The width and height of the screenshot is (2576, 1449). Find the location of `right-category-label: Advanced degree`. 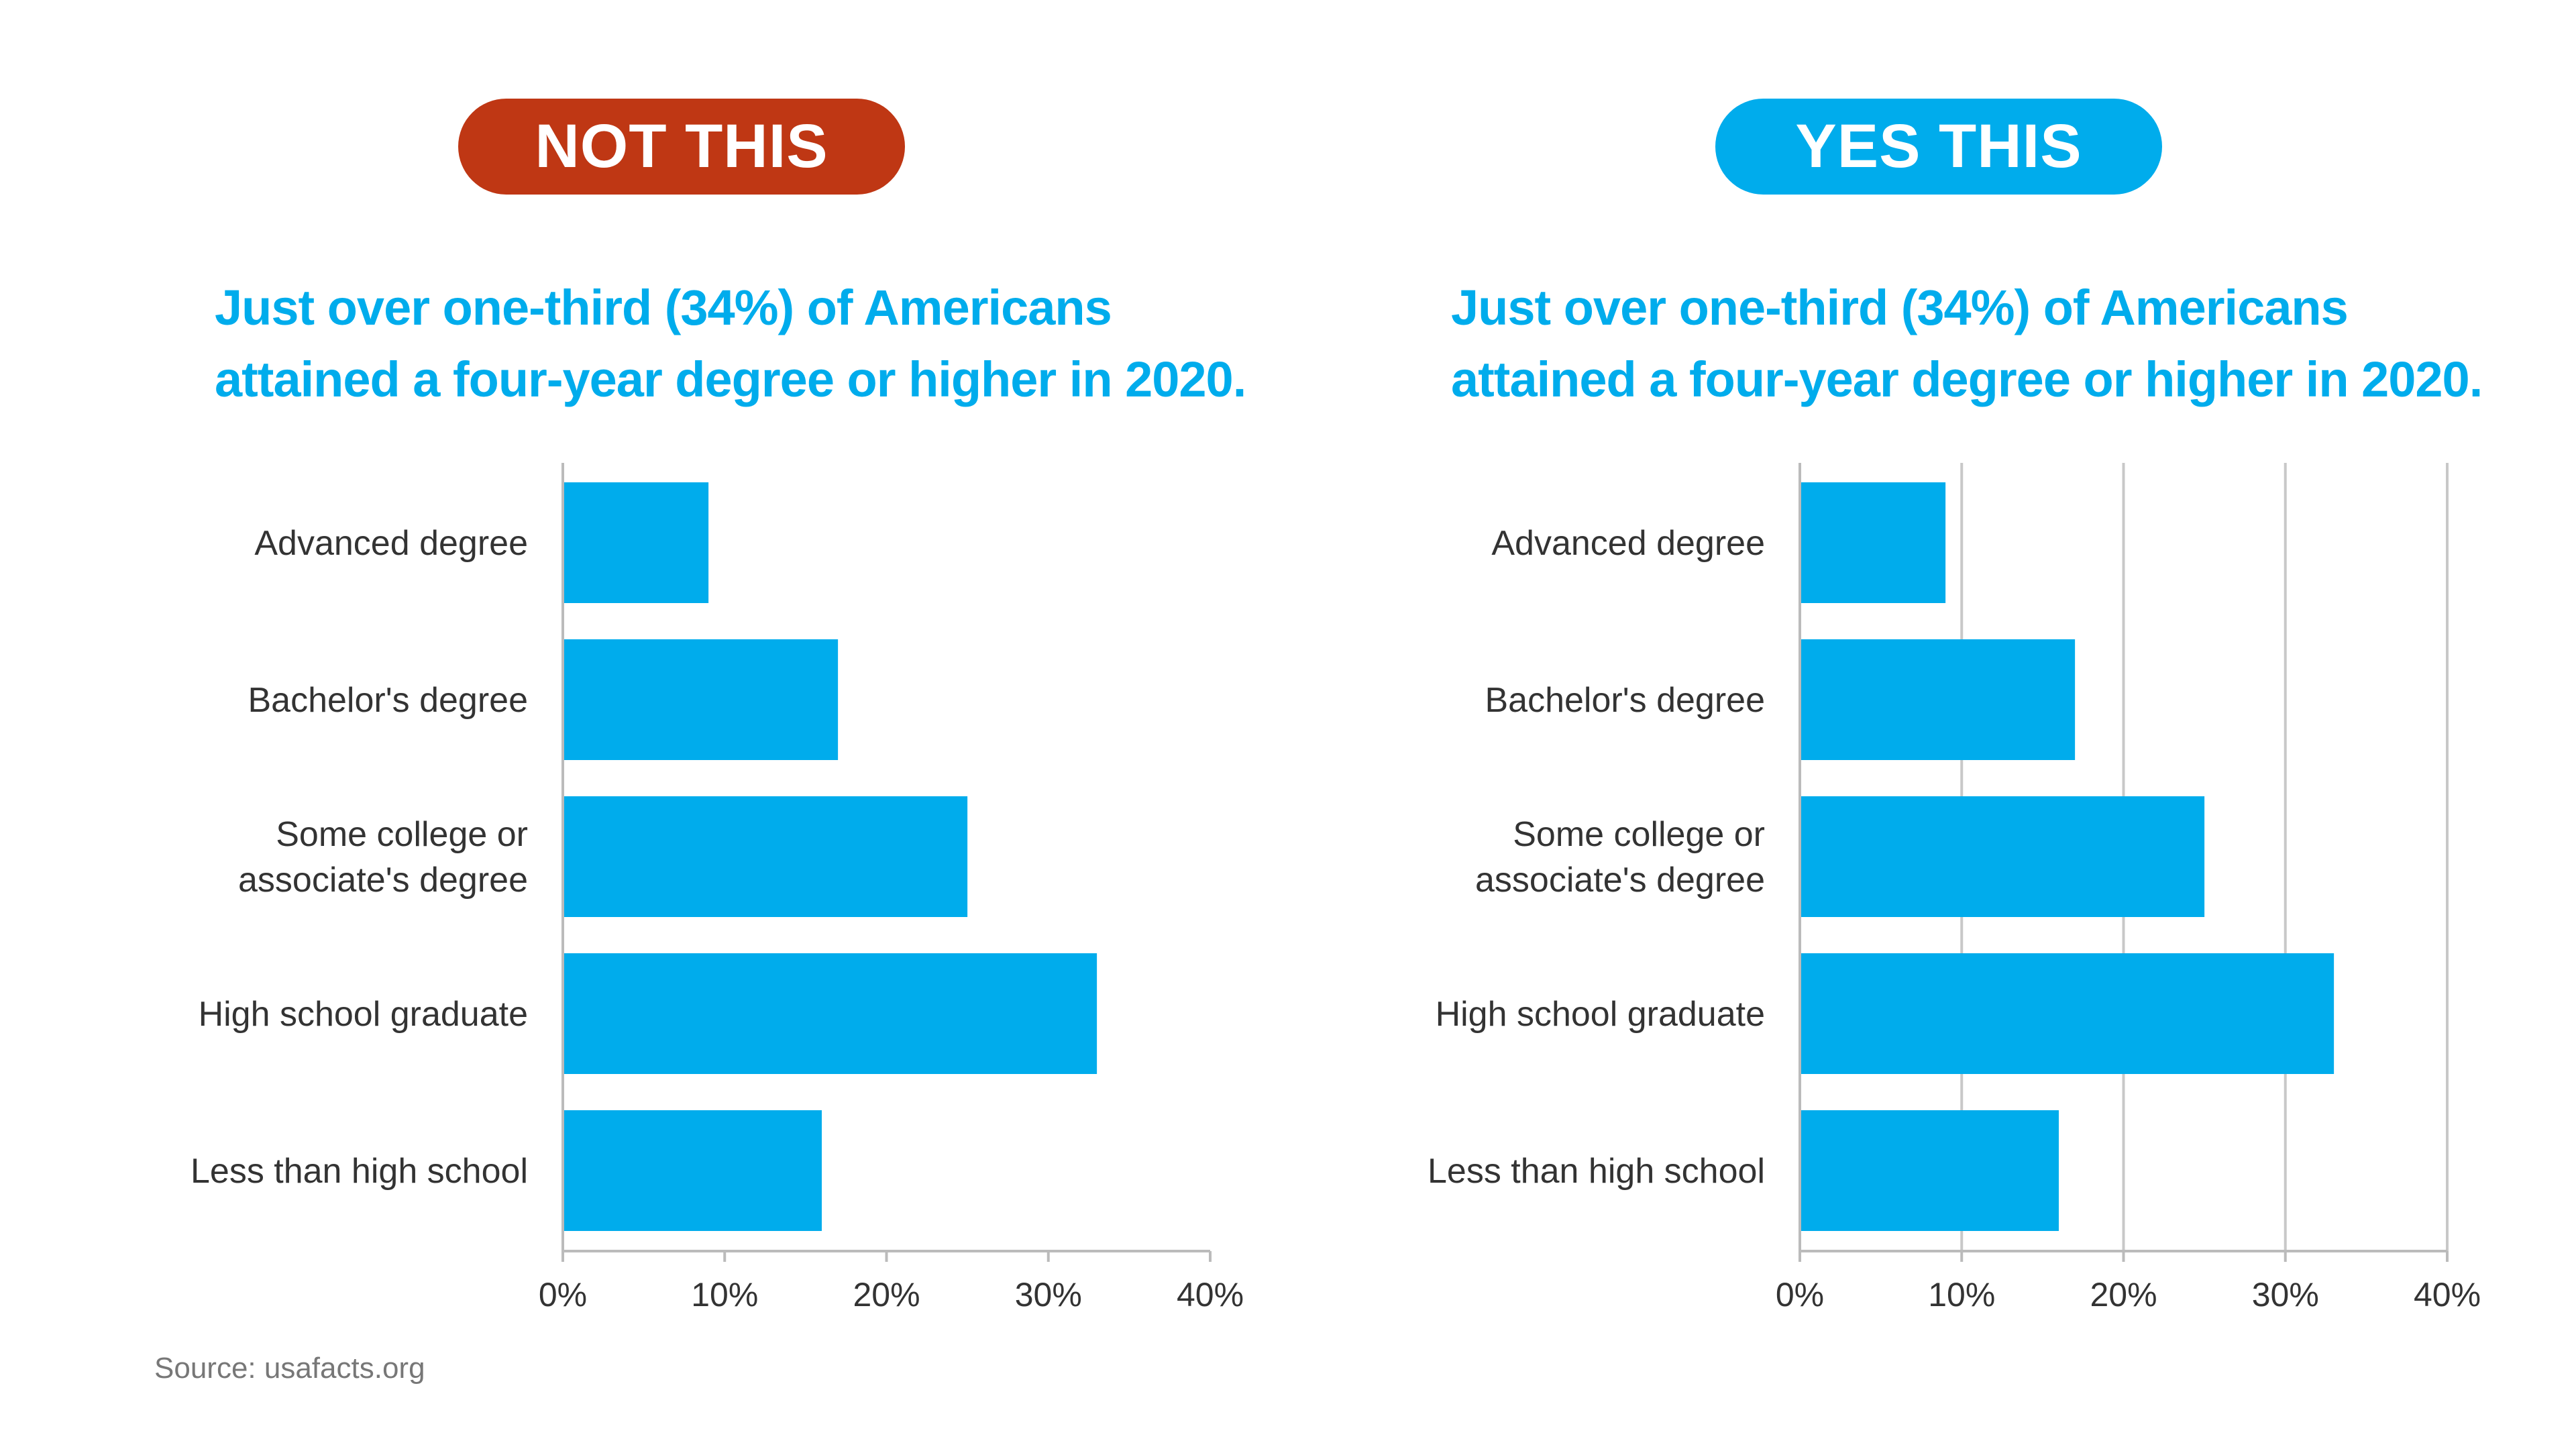

right-category-label: Advanced degree is located at coordinates (1628, 543).